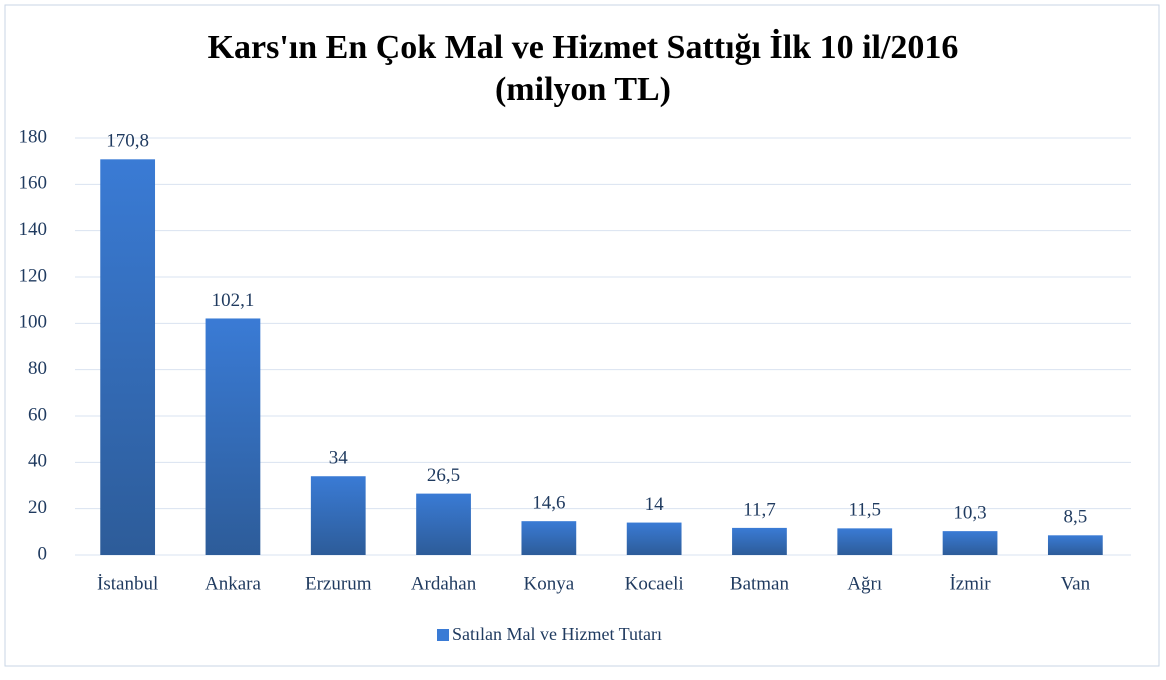 This screenshot has width=1166, height=680. What do you see at coordinates (969, 512) in the screenshot?
I see `data-label: 10,3` at bounding box center [969, 512].